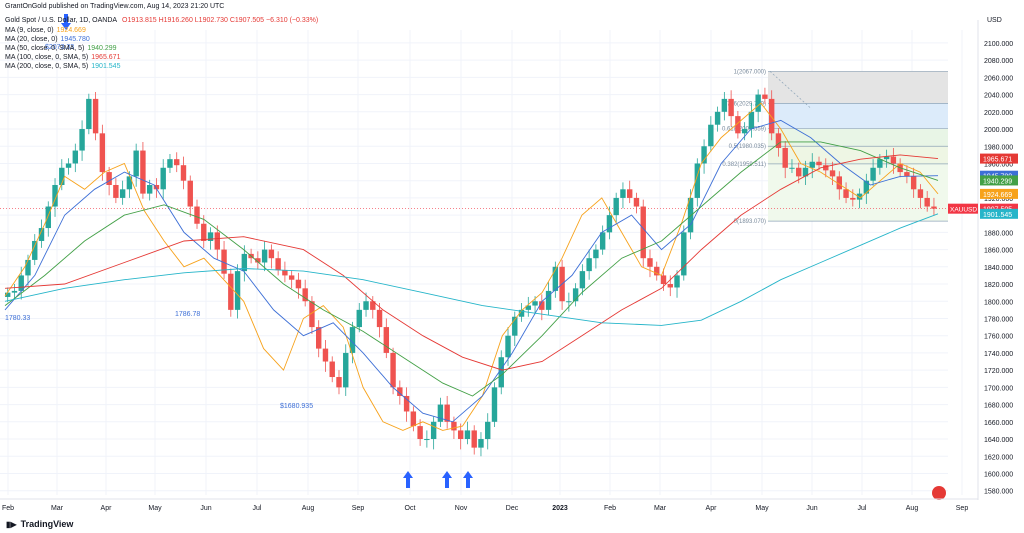 The image size is (1024, 533). I want to click on legend-item: MA (50, close, 0, SMA, 5) 1940.299, so click(62, 48).